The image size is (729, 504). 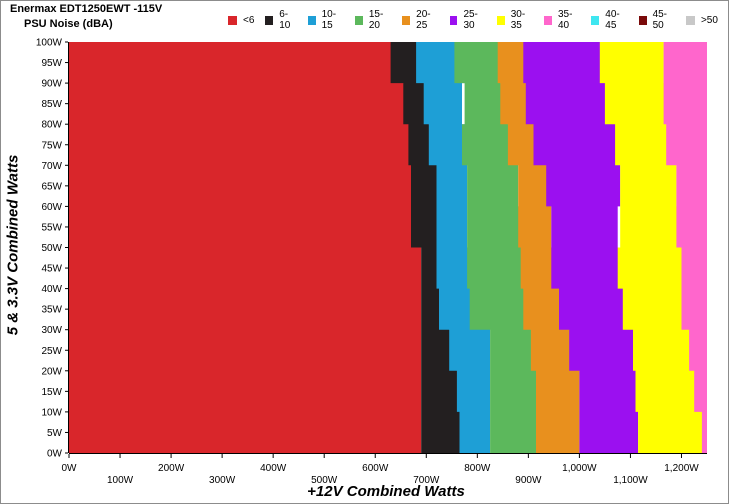 I want to click on legend-item: 25-30, so click(x=467, y=20).